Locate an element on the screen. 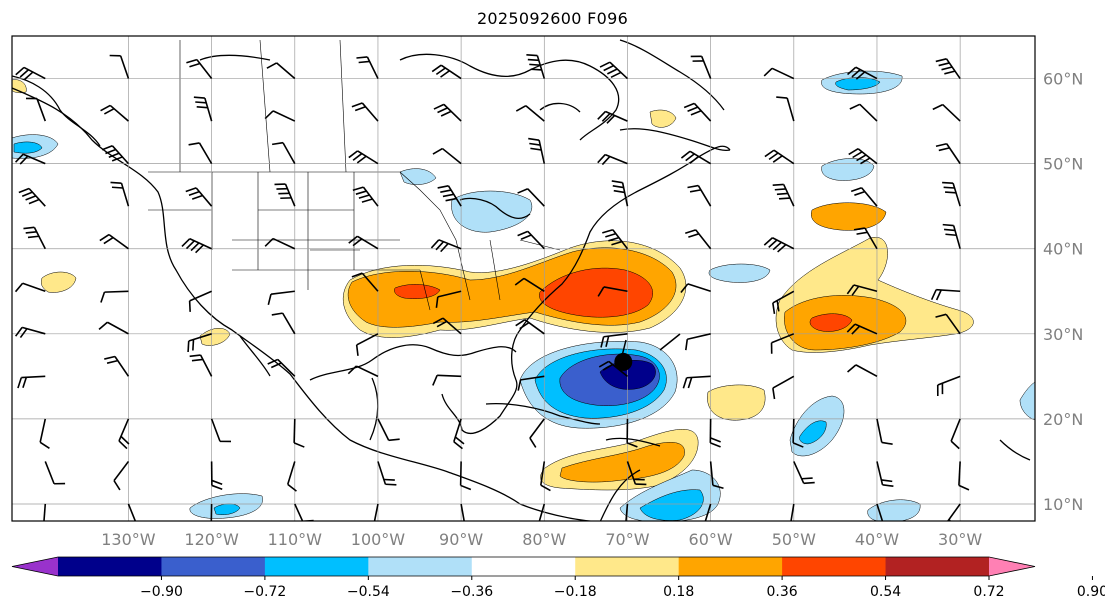  colorbar-tick-label: 0.72 is located at coordinates (988, 592).